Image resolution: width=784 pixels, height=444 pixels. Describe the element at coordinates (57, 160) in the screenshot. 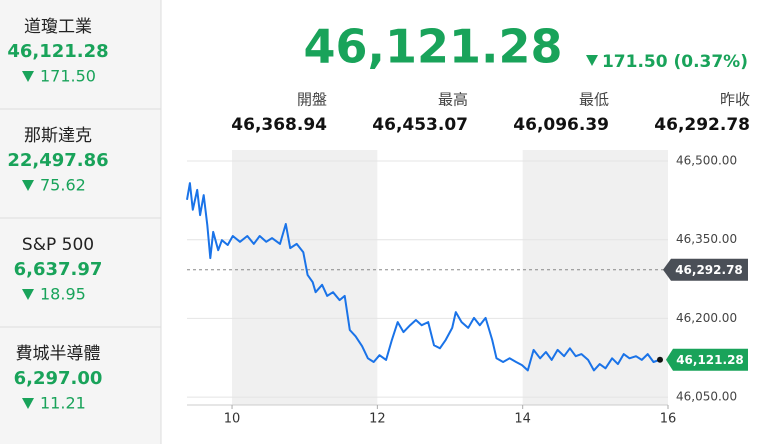

I see `index-price: 22,497.86` at that location.